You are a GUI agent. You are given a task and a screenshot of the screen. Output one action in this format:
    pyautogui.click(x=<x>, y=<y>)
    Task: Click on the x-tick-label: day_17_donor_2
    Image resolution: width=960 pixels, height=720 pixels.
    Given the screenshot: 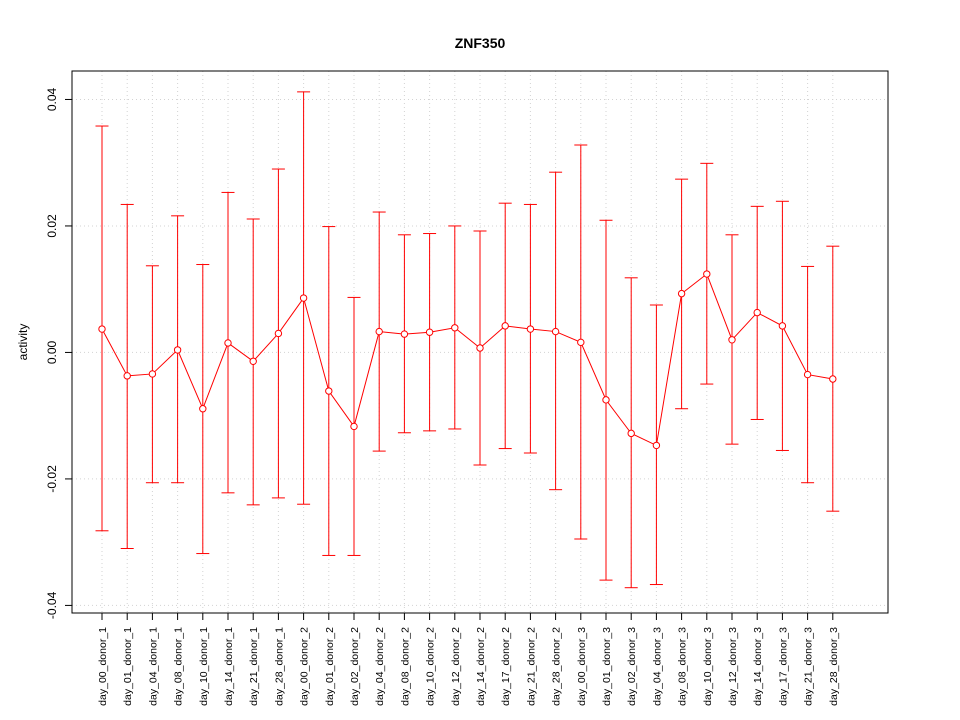 What is the action you would take?
    pyautogui.click(x=506, y=666)
    